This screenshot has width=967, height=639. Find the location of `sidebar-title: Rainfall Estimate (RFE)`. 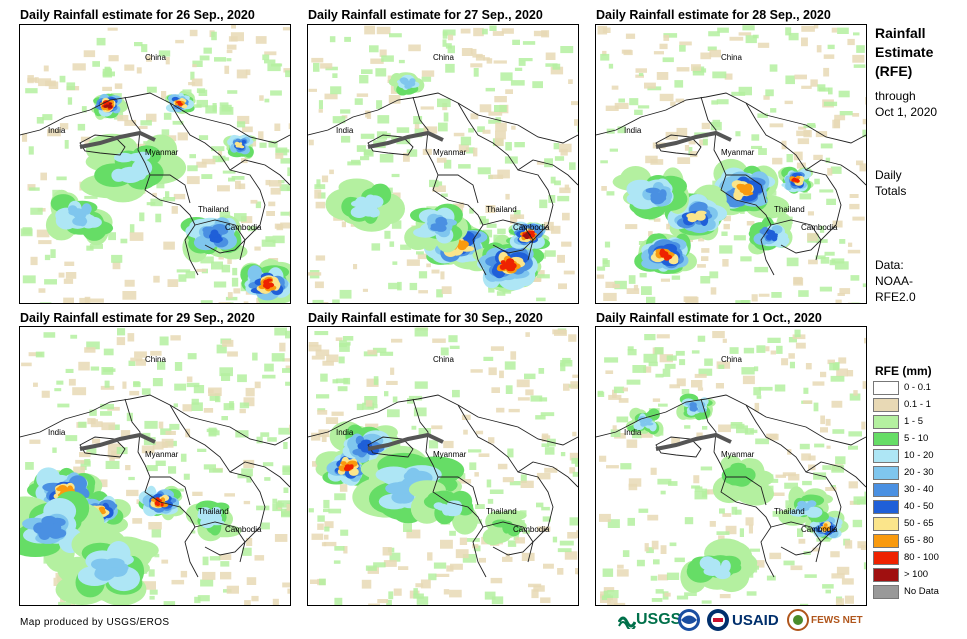

sidebar-title: Rainfall Estimate (RFE) is located at coordinates (904, 52).